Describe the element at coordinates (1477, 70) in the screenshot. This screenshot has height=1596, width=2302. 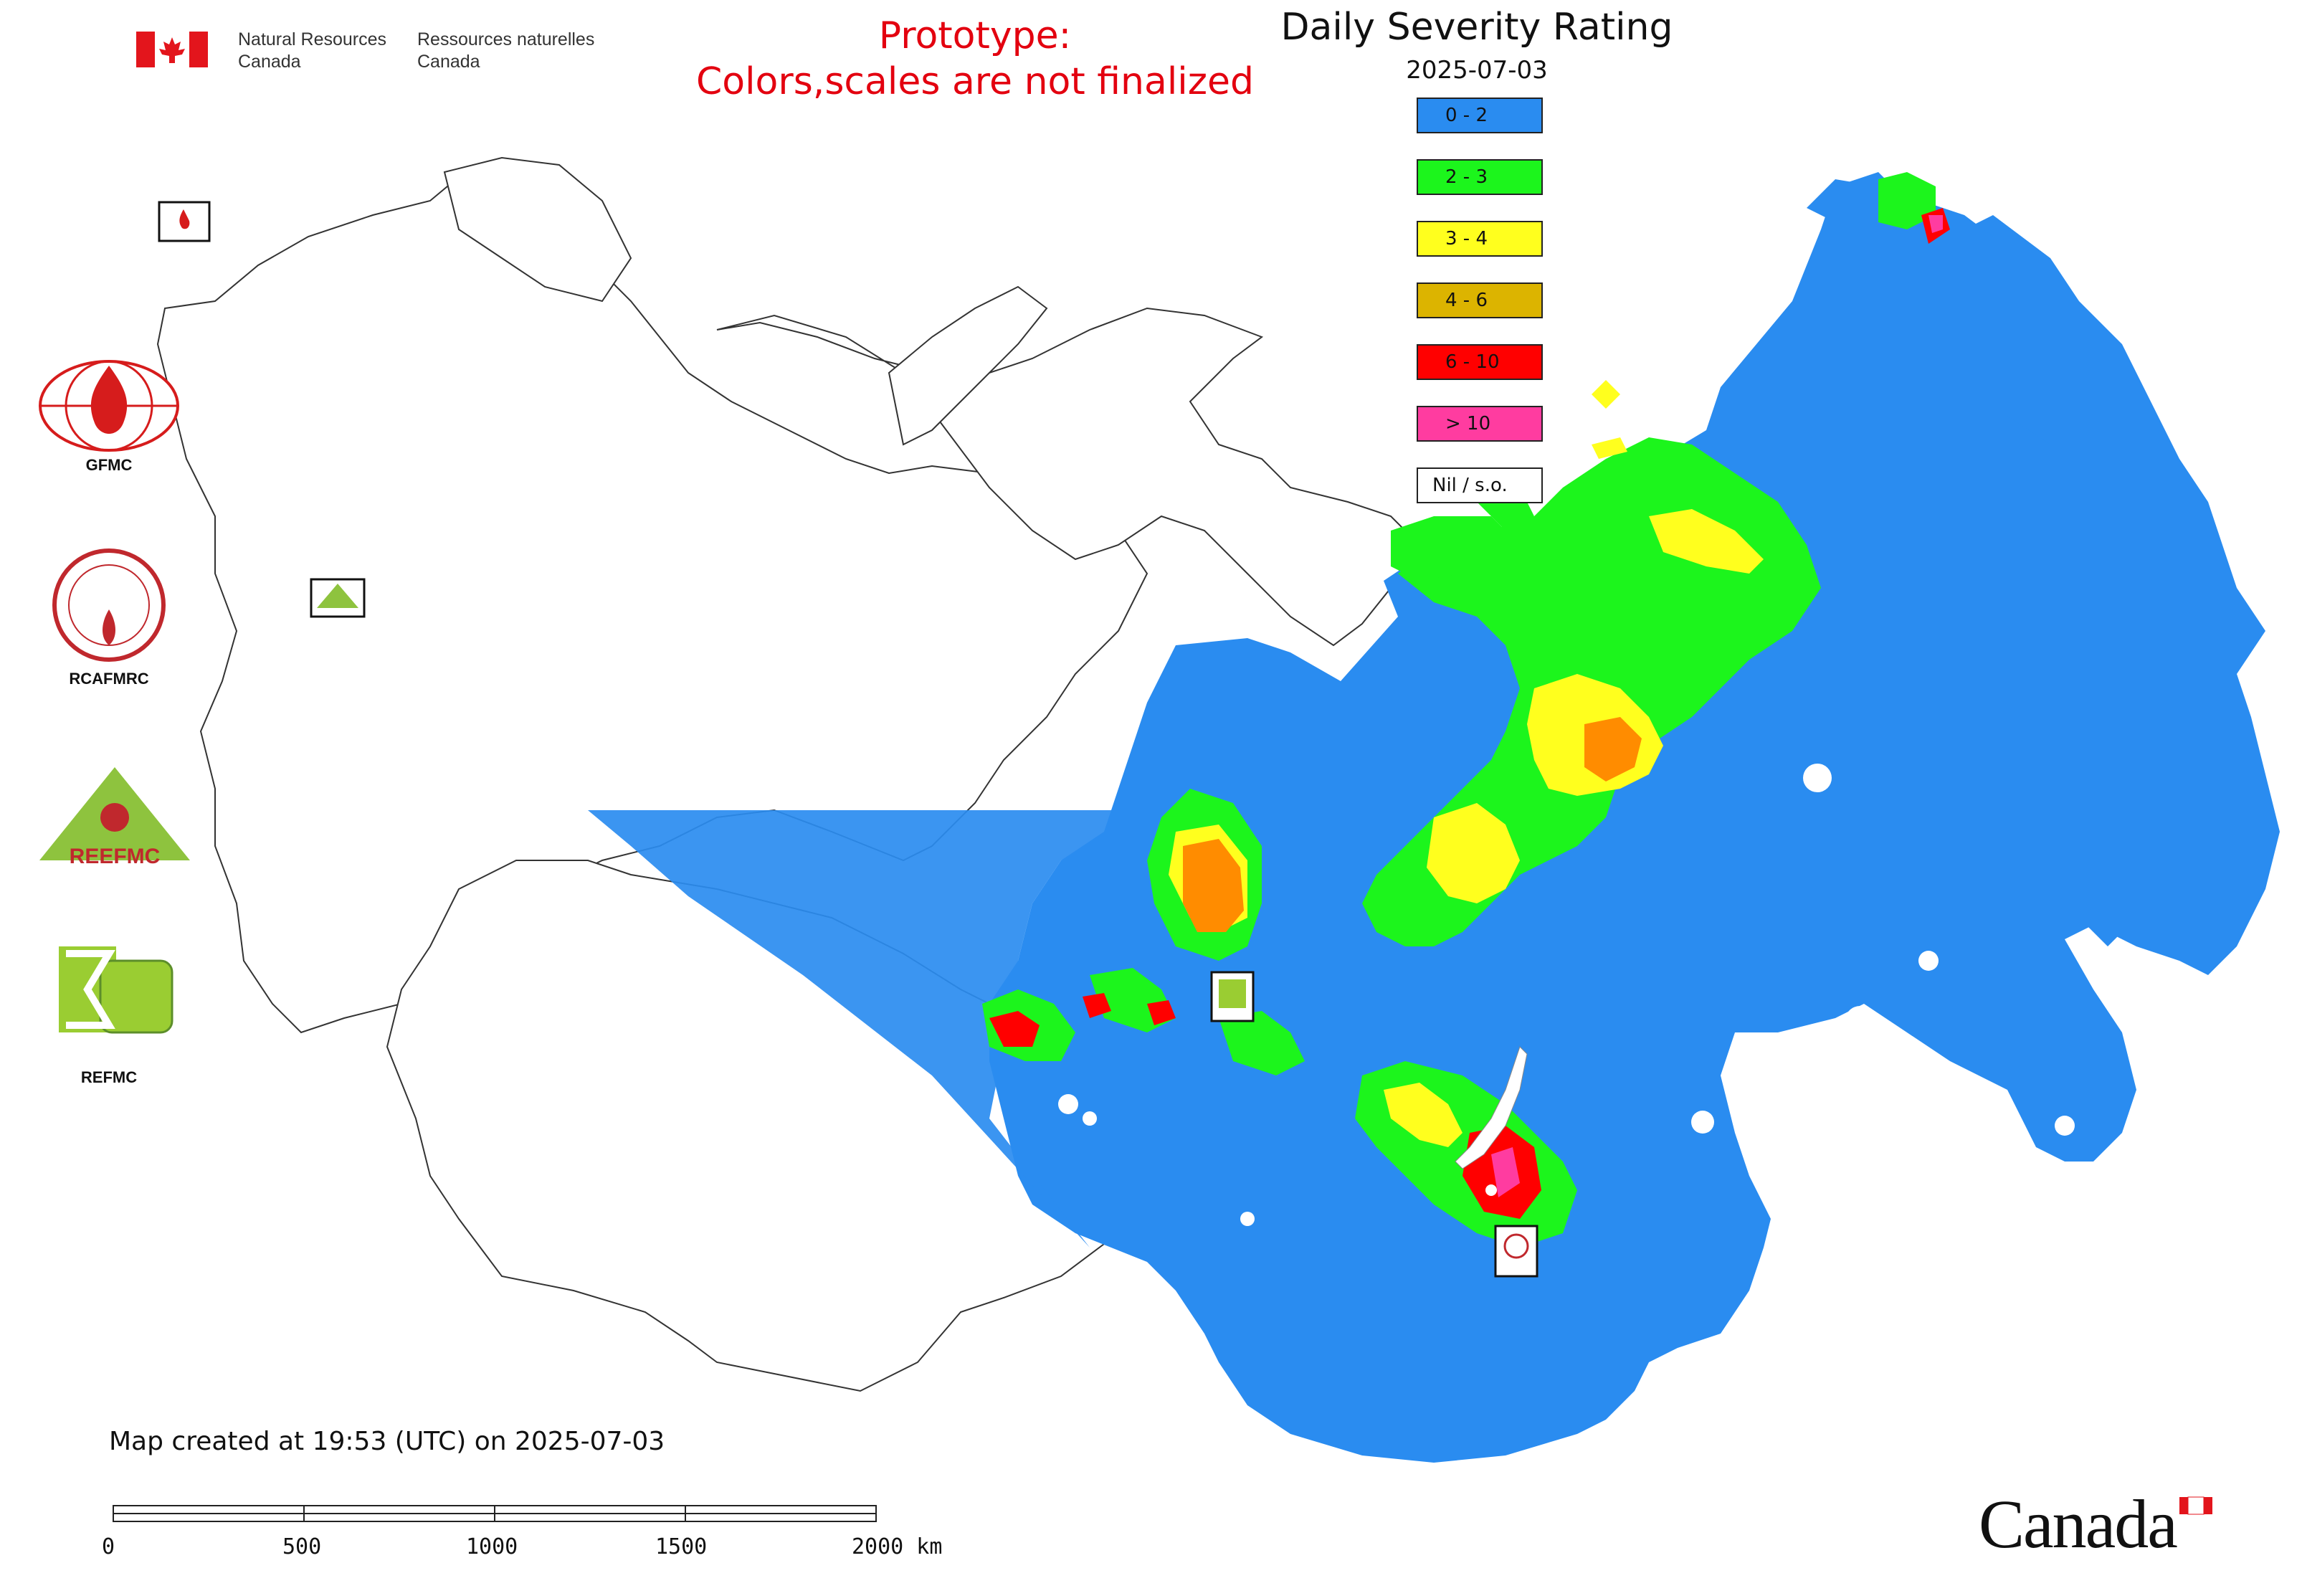
I see `map-date: 2025-07-03` at that location.